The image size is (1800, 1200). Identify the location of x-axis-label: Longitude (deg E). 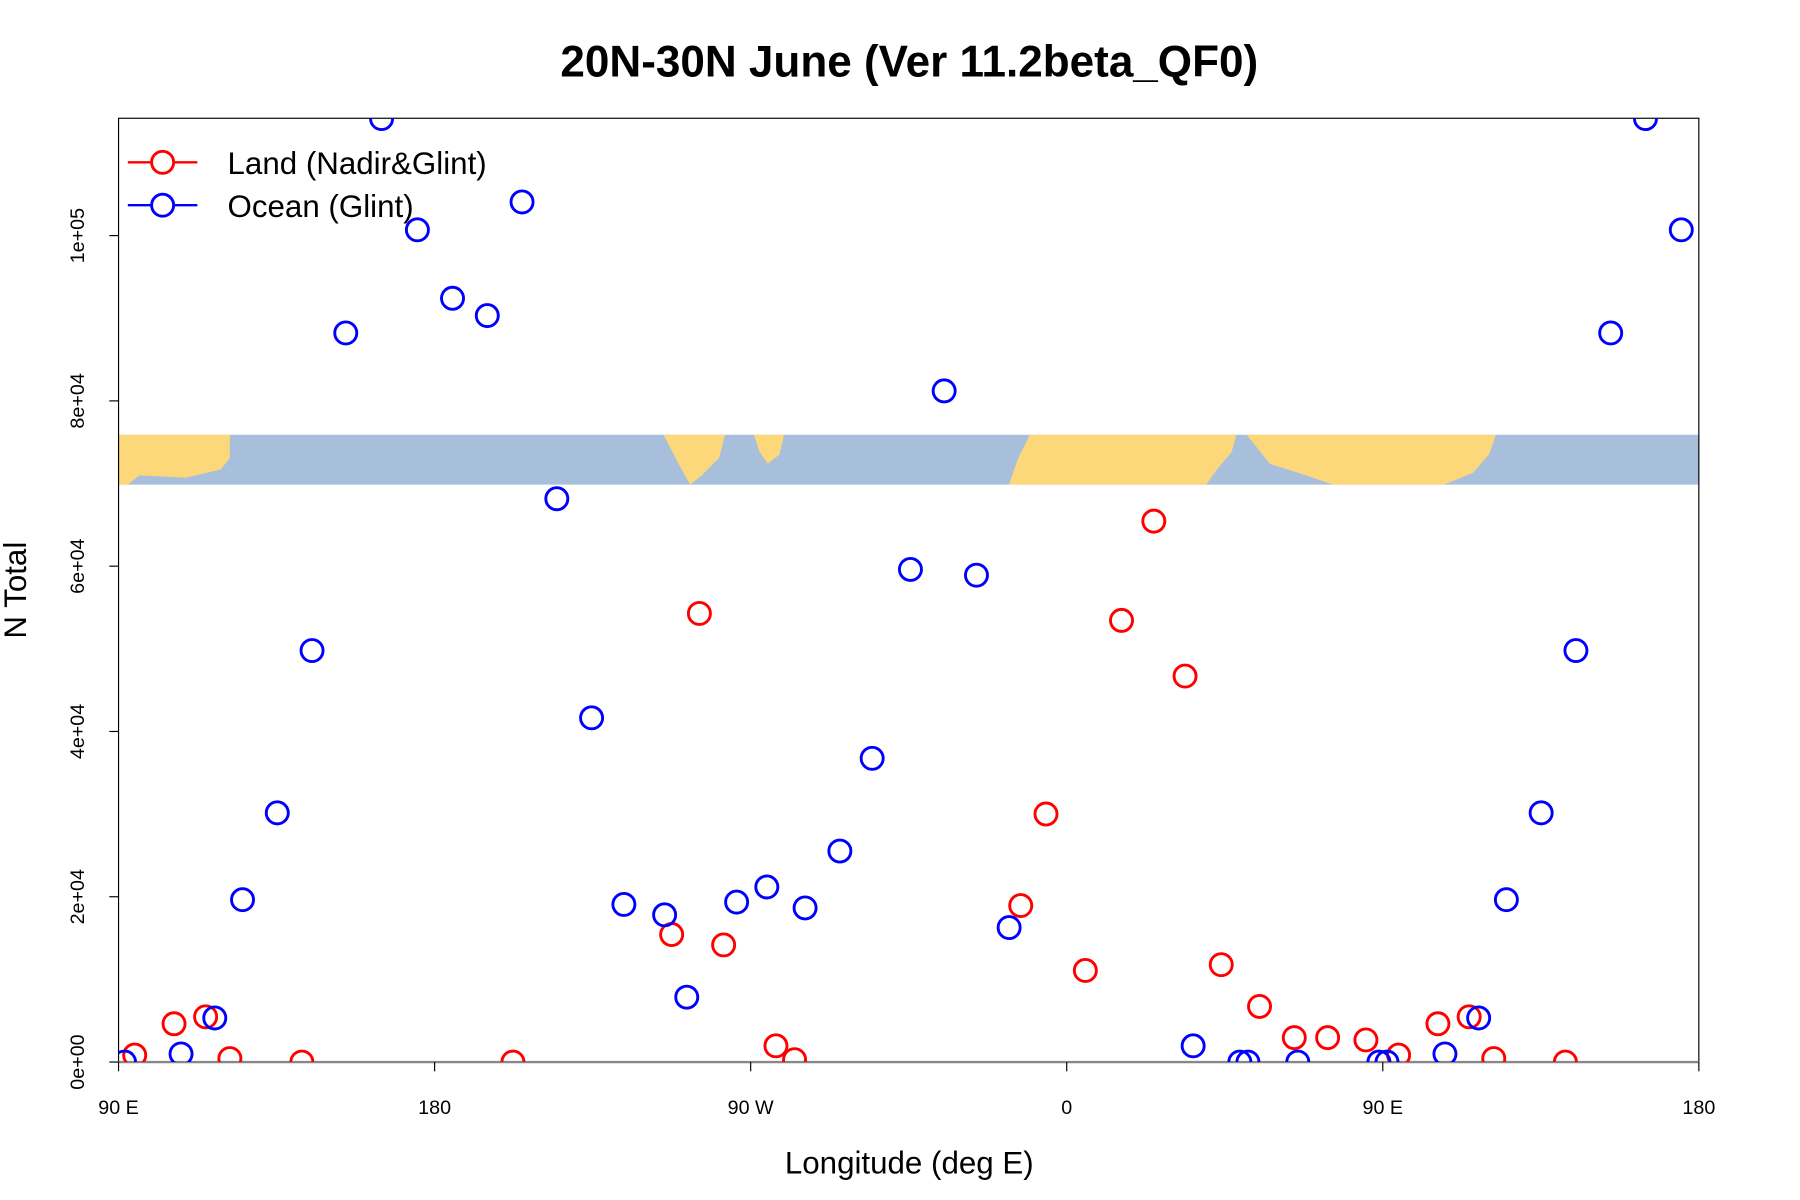
(909, 1162).